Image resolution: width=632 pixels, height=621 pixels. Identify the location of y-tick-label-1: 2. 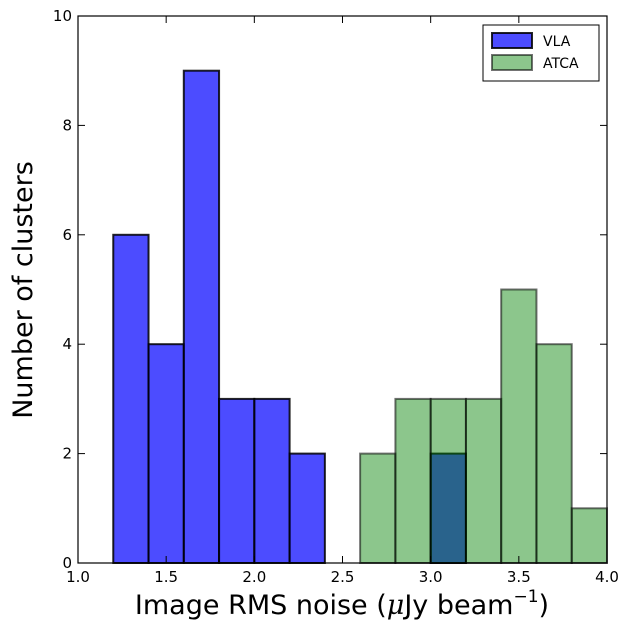
(67, 454).